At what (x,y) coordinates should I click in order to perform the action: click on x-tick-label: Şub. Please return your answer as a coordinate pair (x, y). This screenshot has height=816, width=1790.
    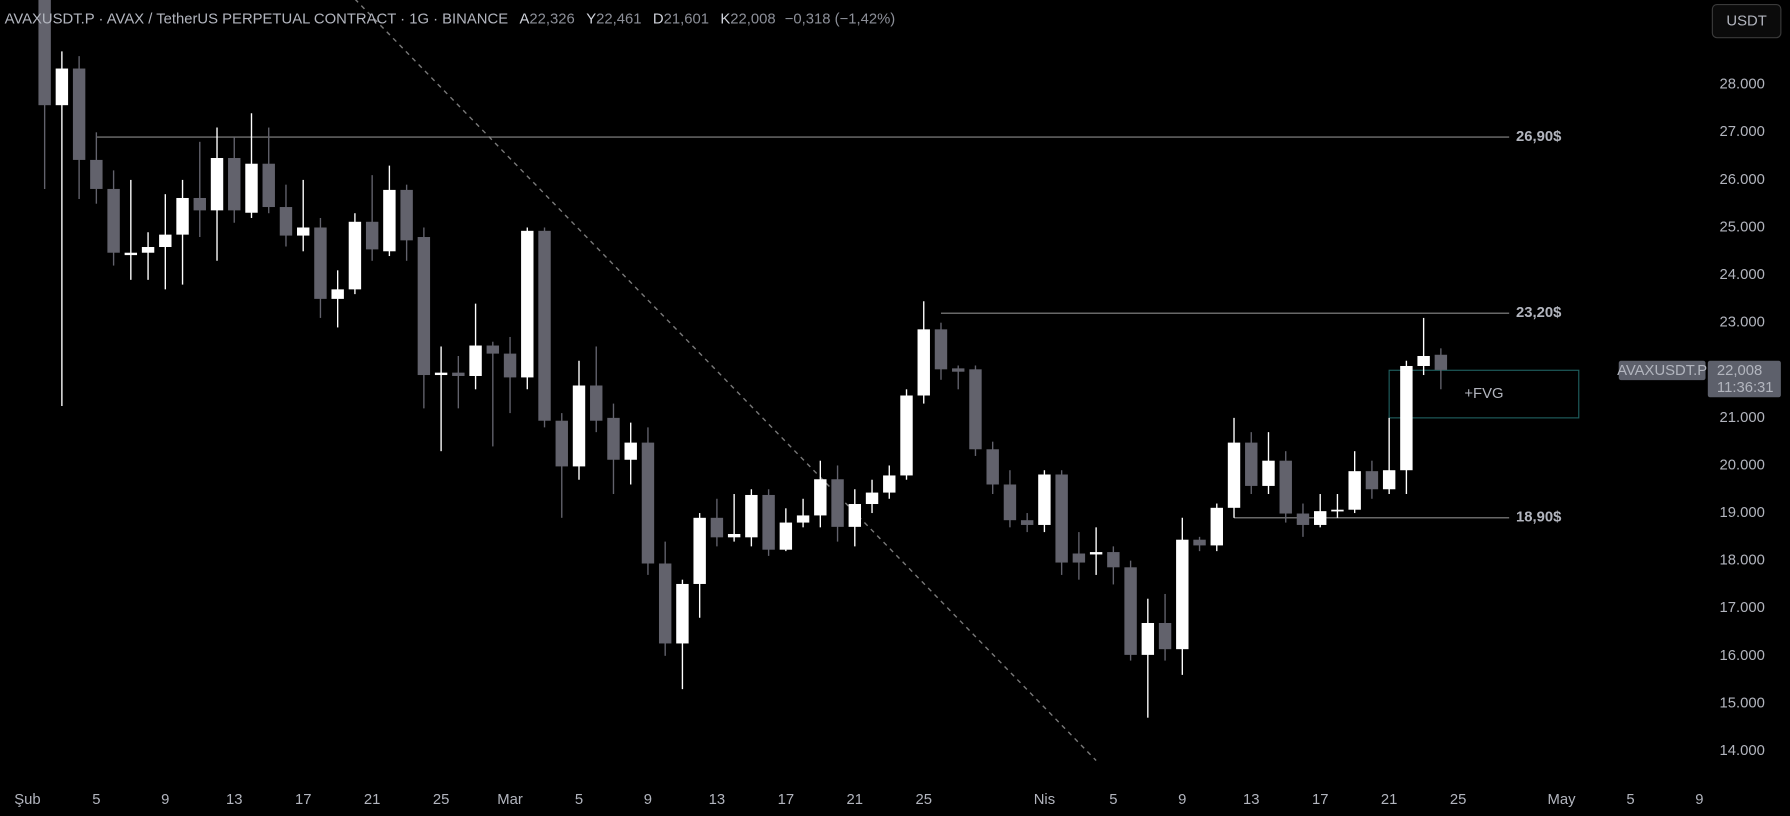
    Looking at the image, I should click on (27, 800).